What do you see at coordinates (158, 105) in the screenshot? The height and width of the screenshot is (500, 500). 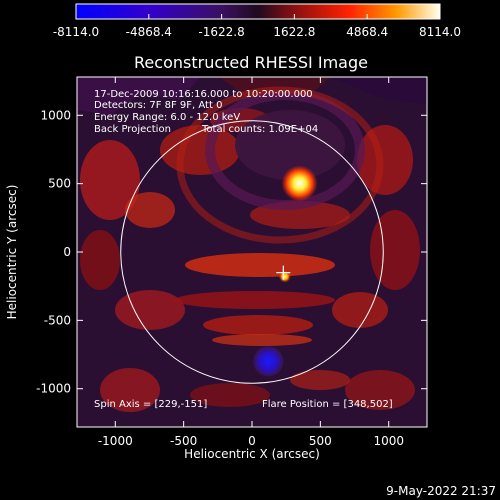 I see `info-detectors: Detectors: 7F 8F 9F, Att 0` at bounding box center [158, 105].